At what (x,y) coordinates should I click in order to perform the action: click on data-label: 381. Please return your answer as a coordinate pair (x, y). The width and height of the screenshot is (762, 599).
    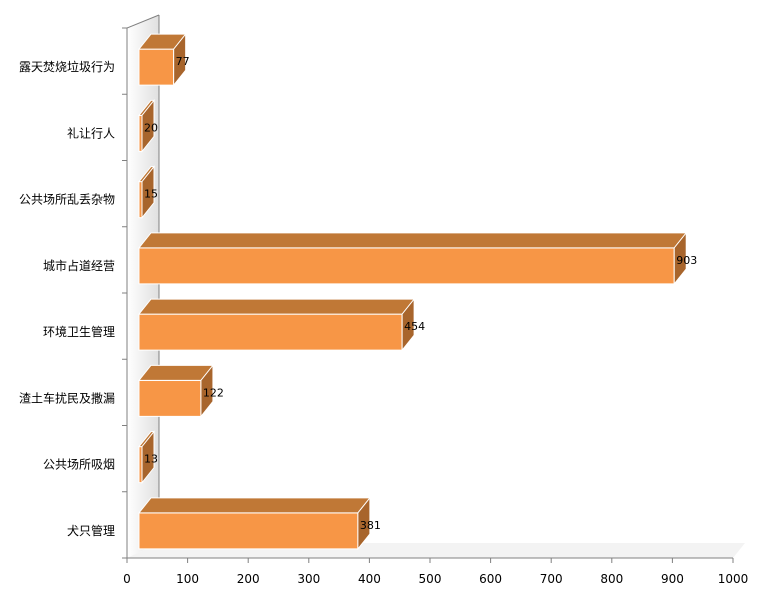
    Looking at the image, I should click on (370, 525).